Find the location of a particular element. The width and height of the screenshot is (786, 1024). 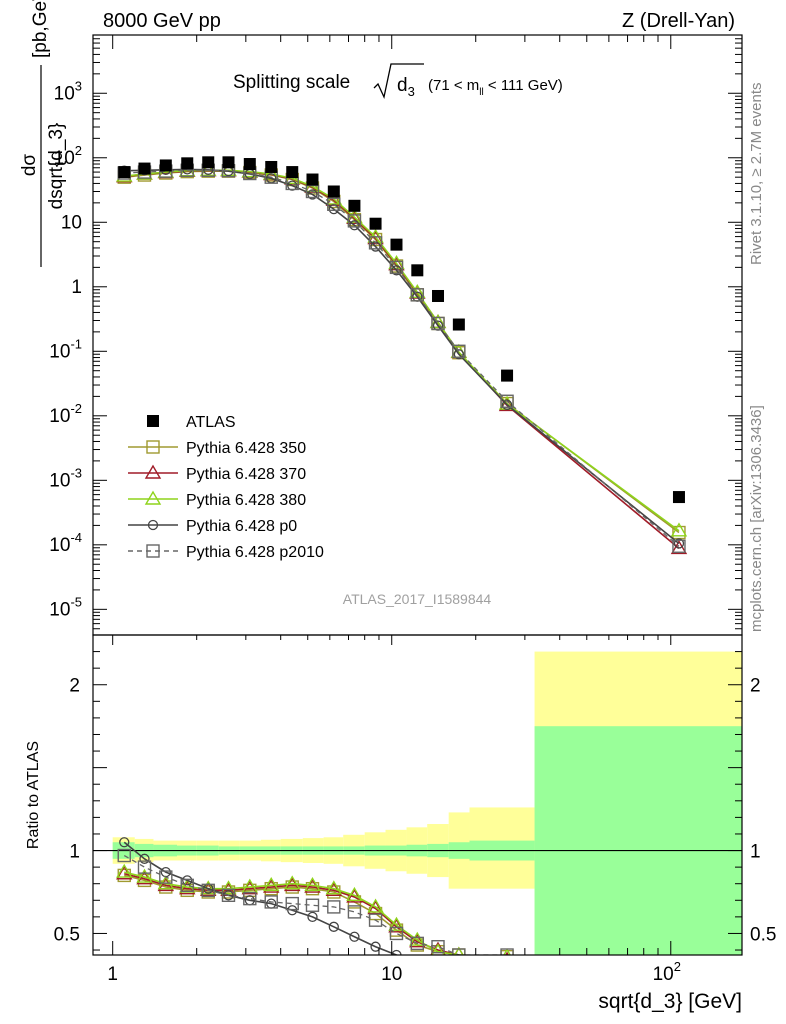

sqrt-sign is located at coordinates (398, 81).